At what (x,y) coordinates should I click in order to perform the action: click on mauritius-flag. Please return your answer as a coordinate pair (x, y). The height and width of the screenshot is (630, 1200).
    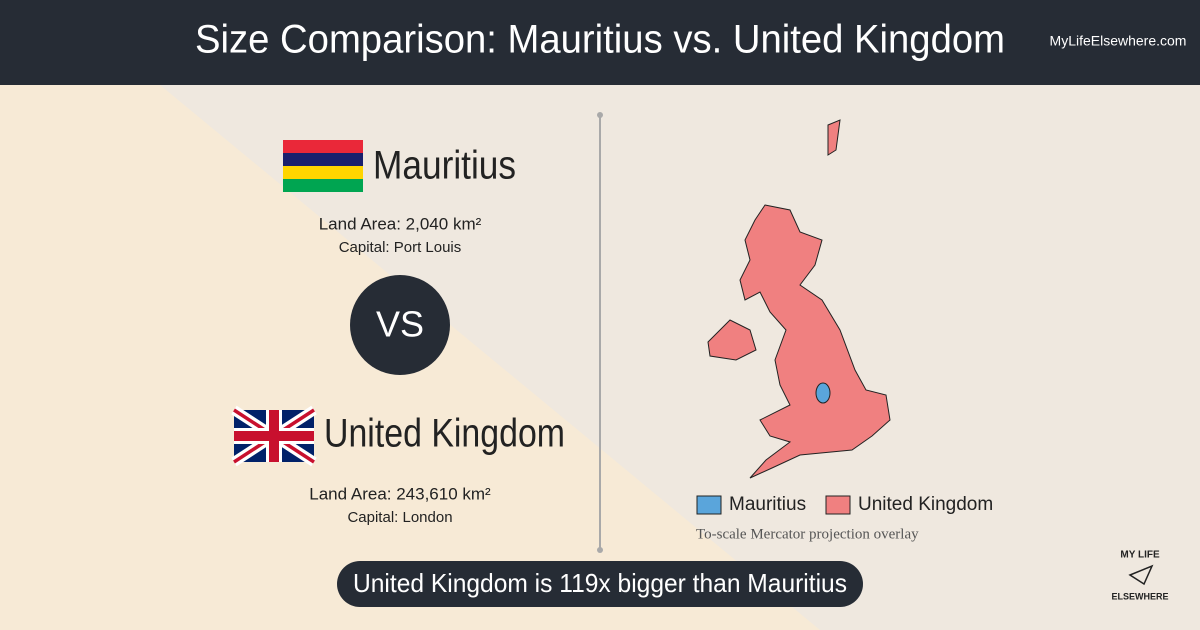
    Looking at the image, I should click on (323, 166).